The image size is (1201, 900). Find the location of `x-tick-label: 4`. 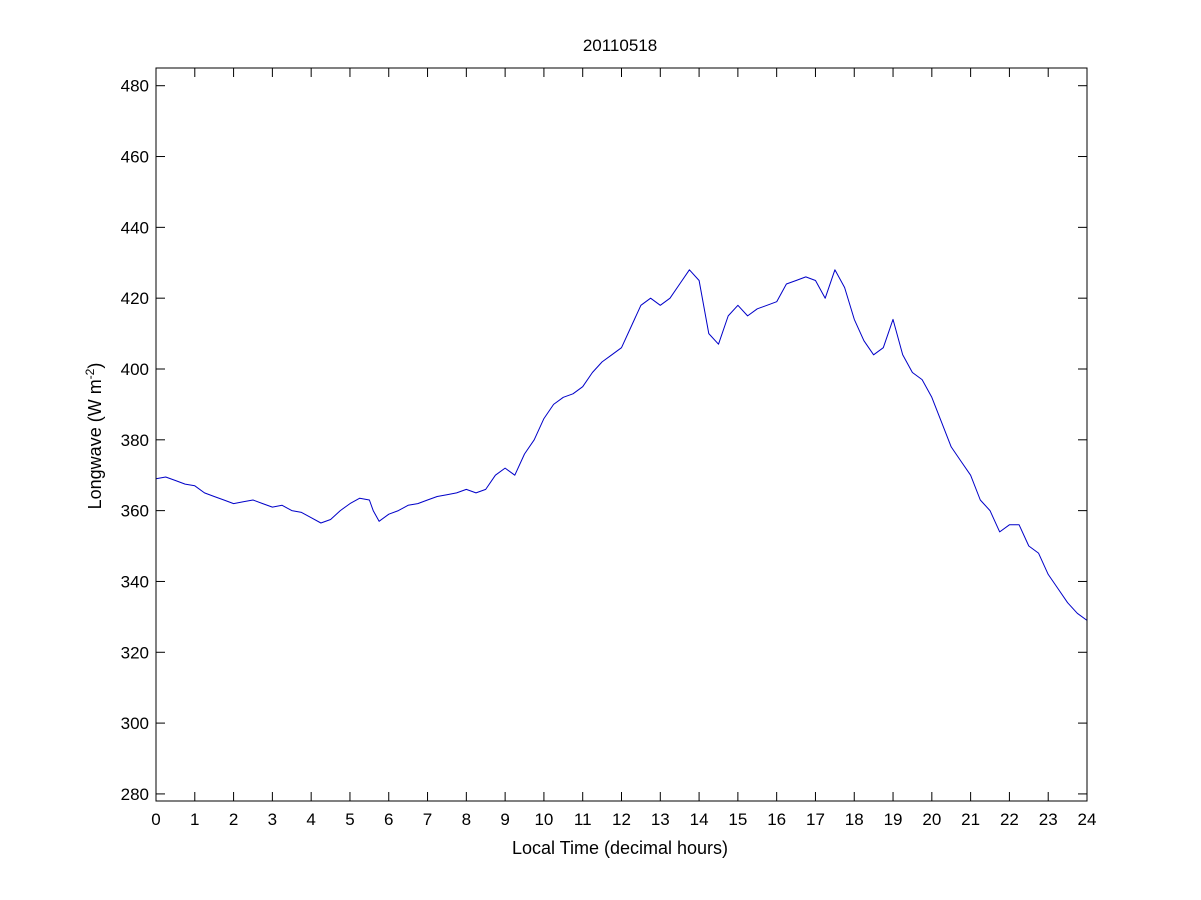

x-tick-label: 4 is located at coordinates (310, 819).